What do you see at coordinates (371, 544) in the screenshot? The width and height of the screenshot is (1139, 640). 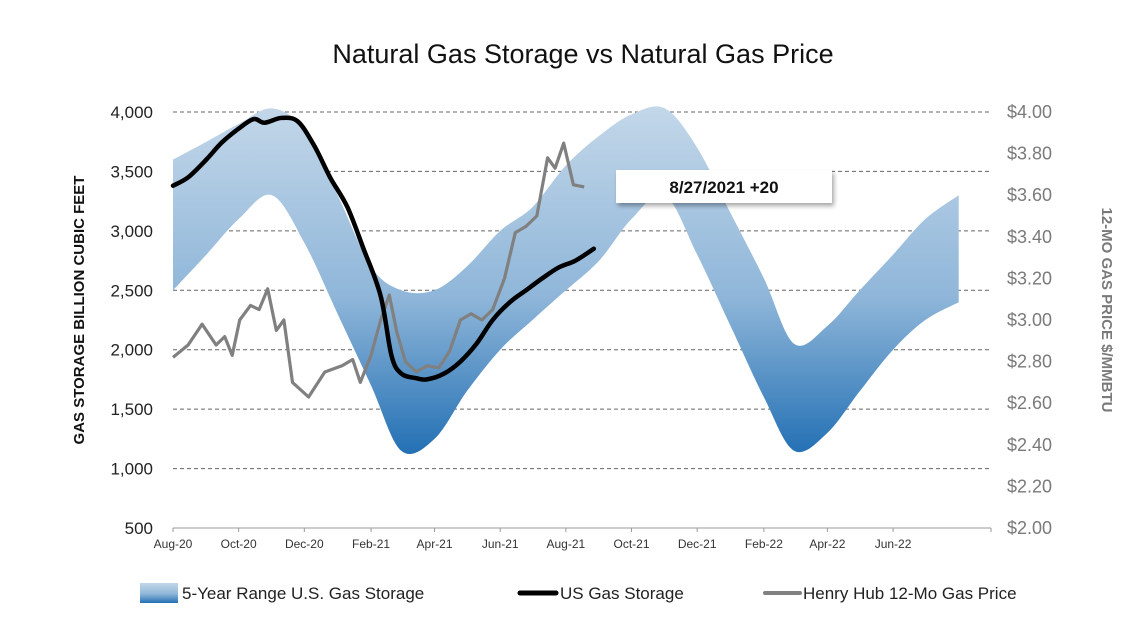 I see `x-tick-label: Feb-21` at bounding box center [371, 544].